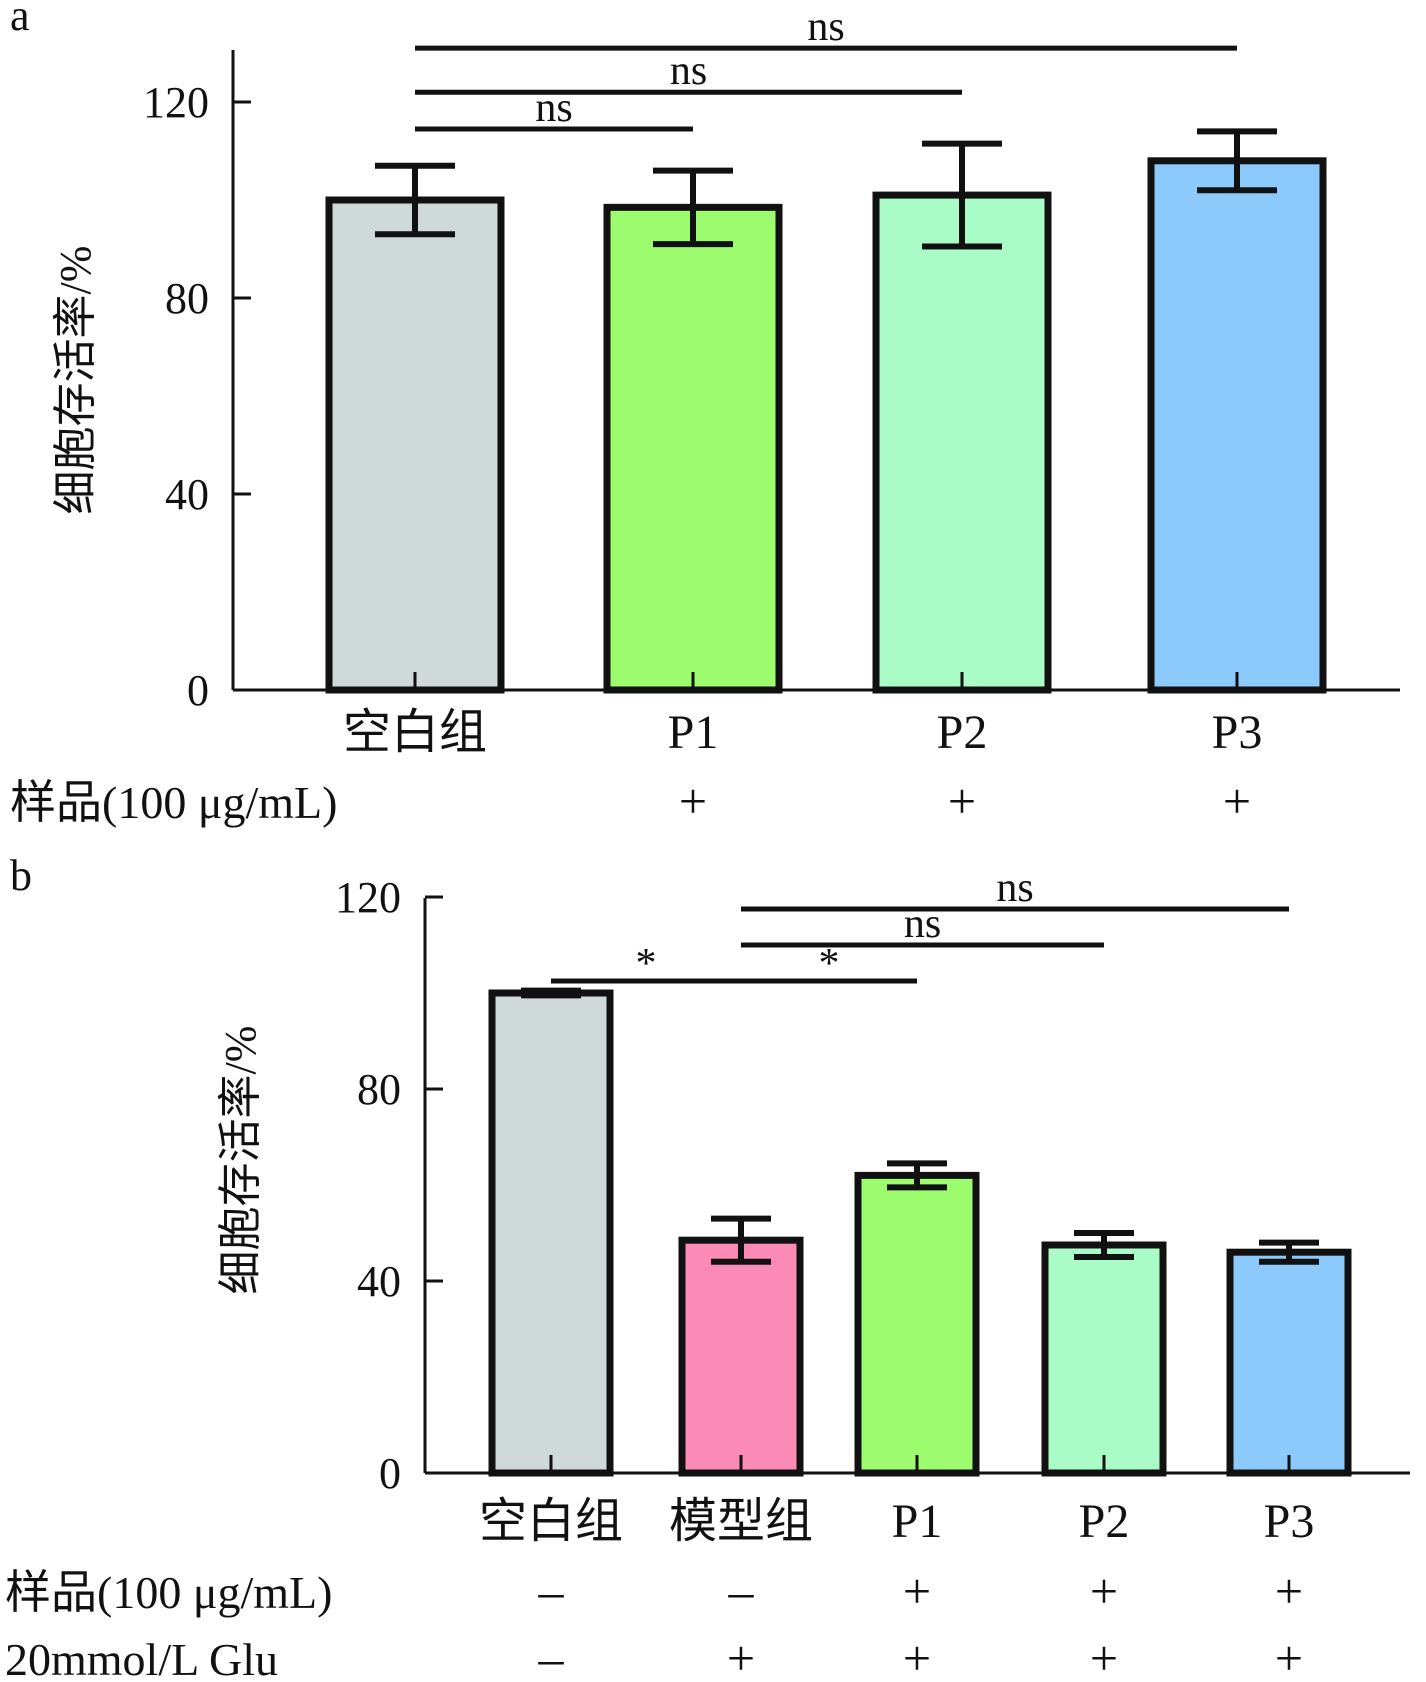 The height and width of the screenshot is (1682, 1426). Describe the element at coordinates (176, 102) in the screenshot. I see `panel-a-y-tick-label: 120` at that location.